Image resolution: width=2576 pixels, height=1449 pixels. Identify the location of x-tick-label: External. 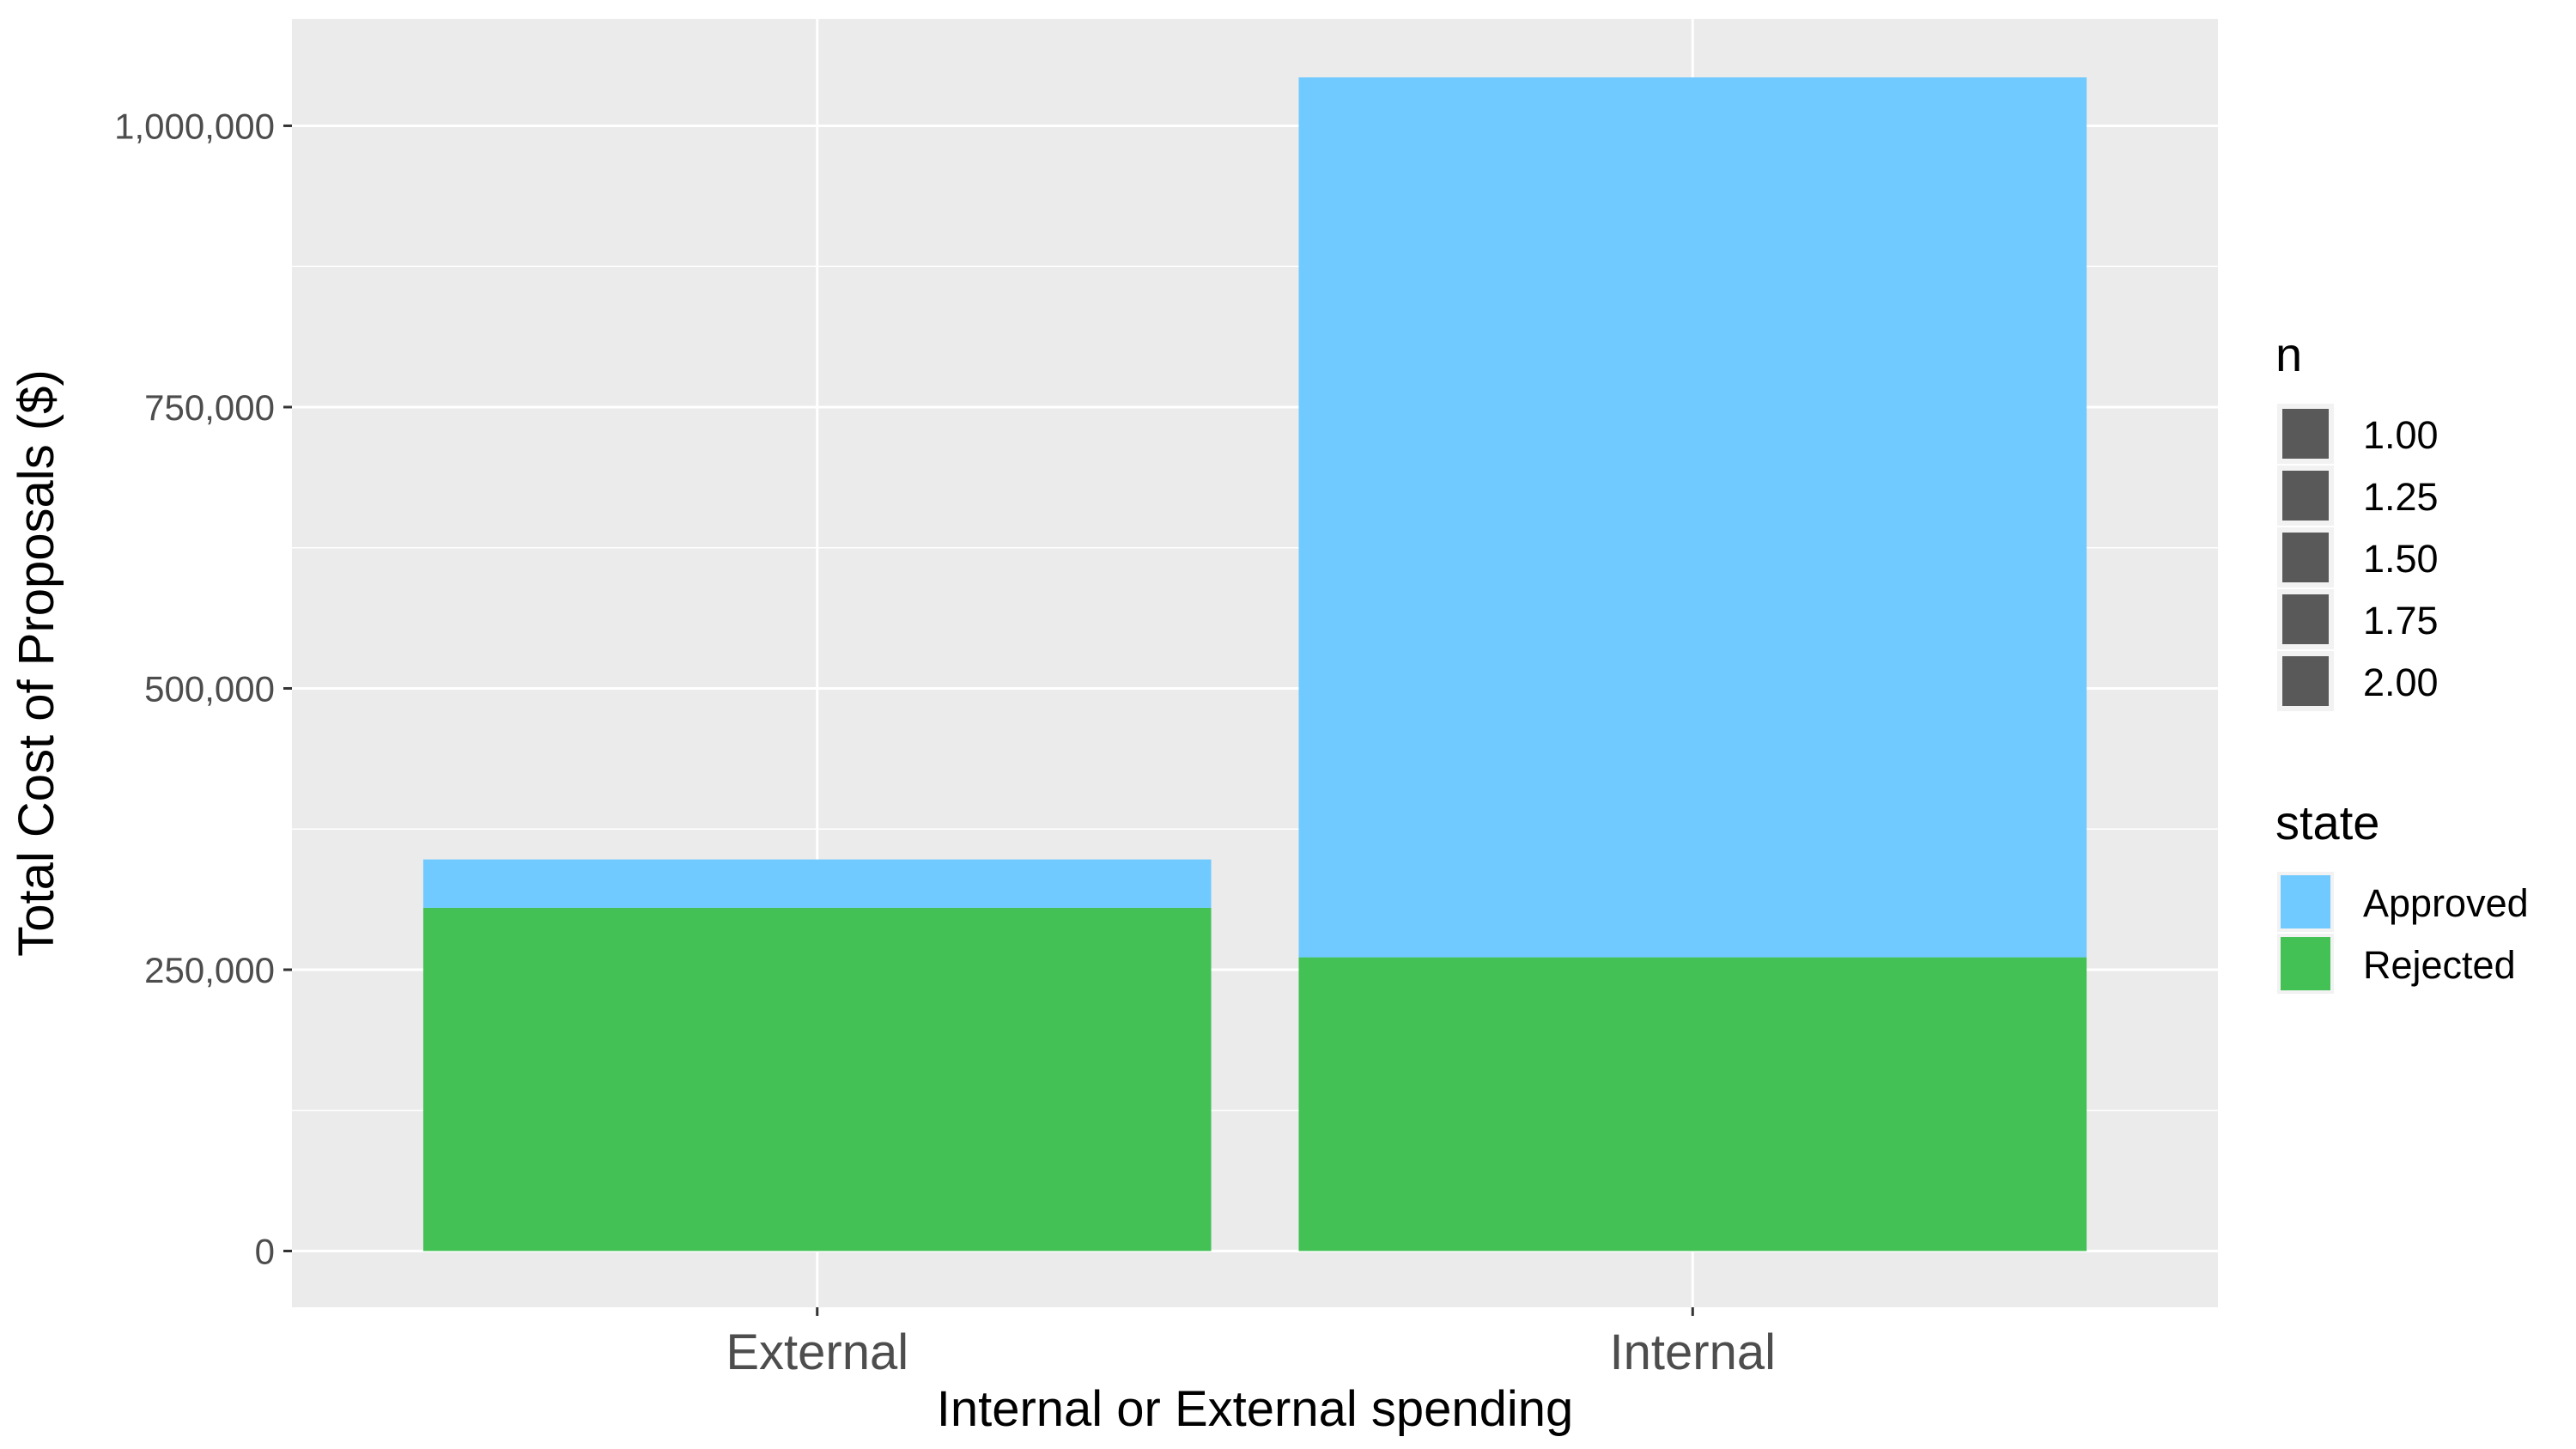
(817, 1352).